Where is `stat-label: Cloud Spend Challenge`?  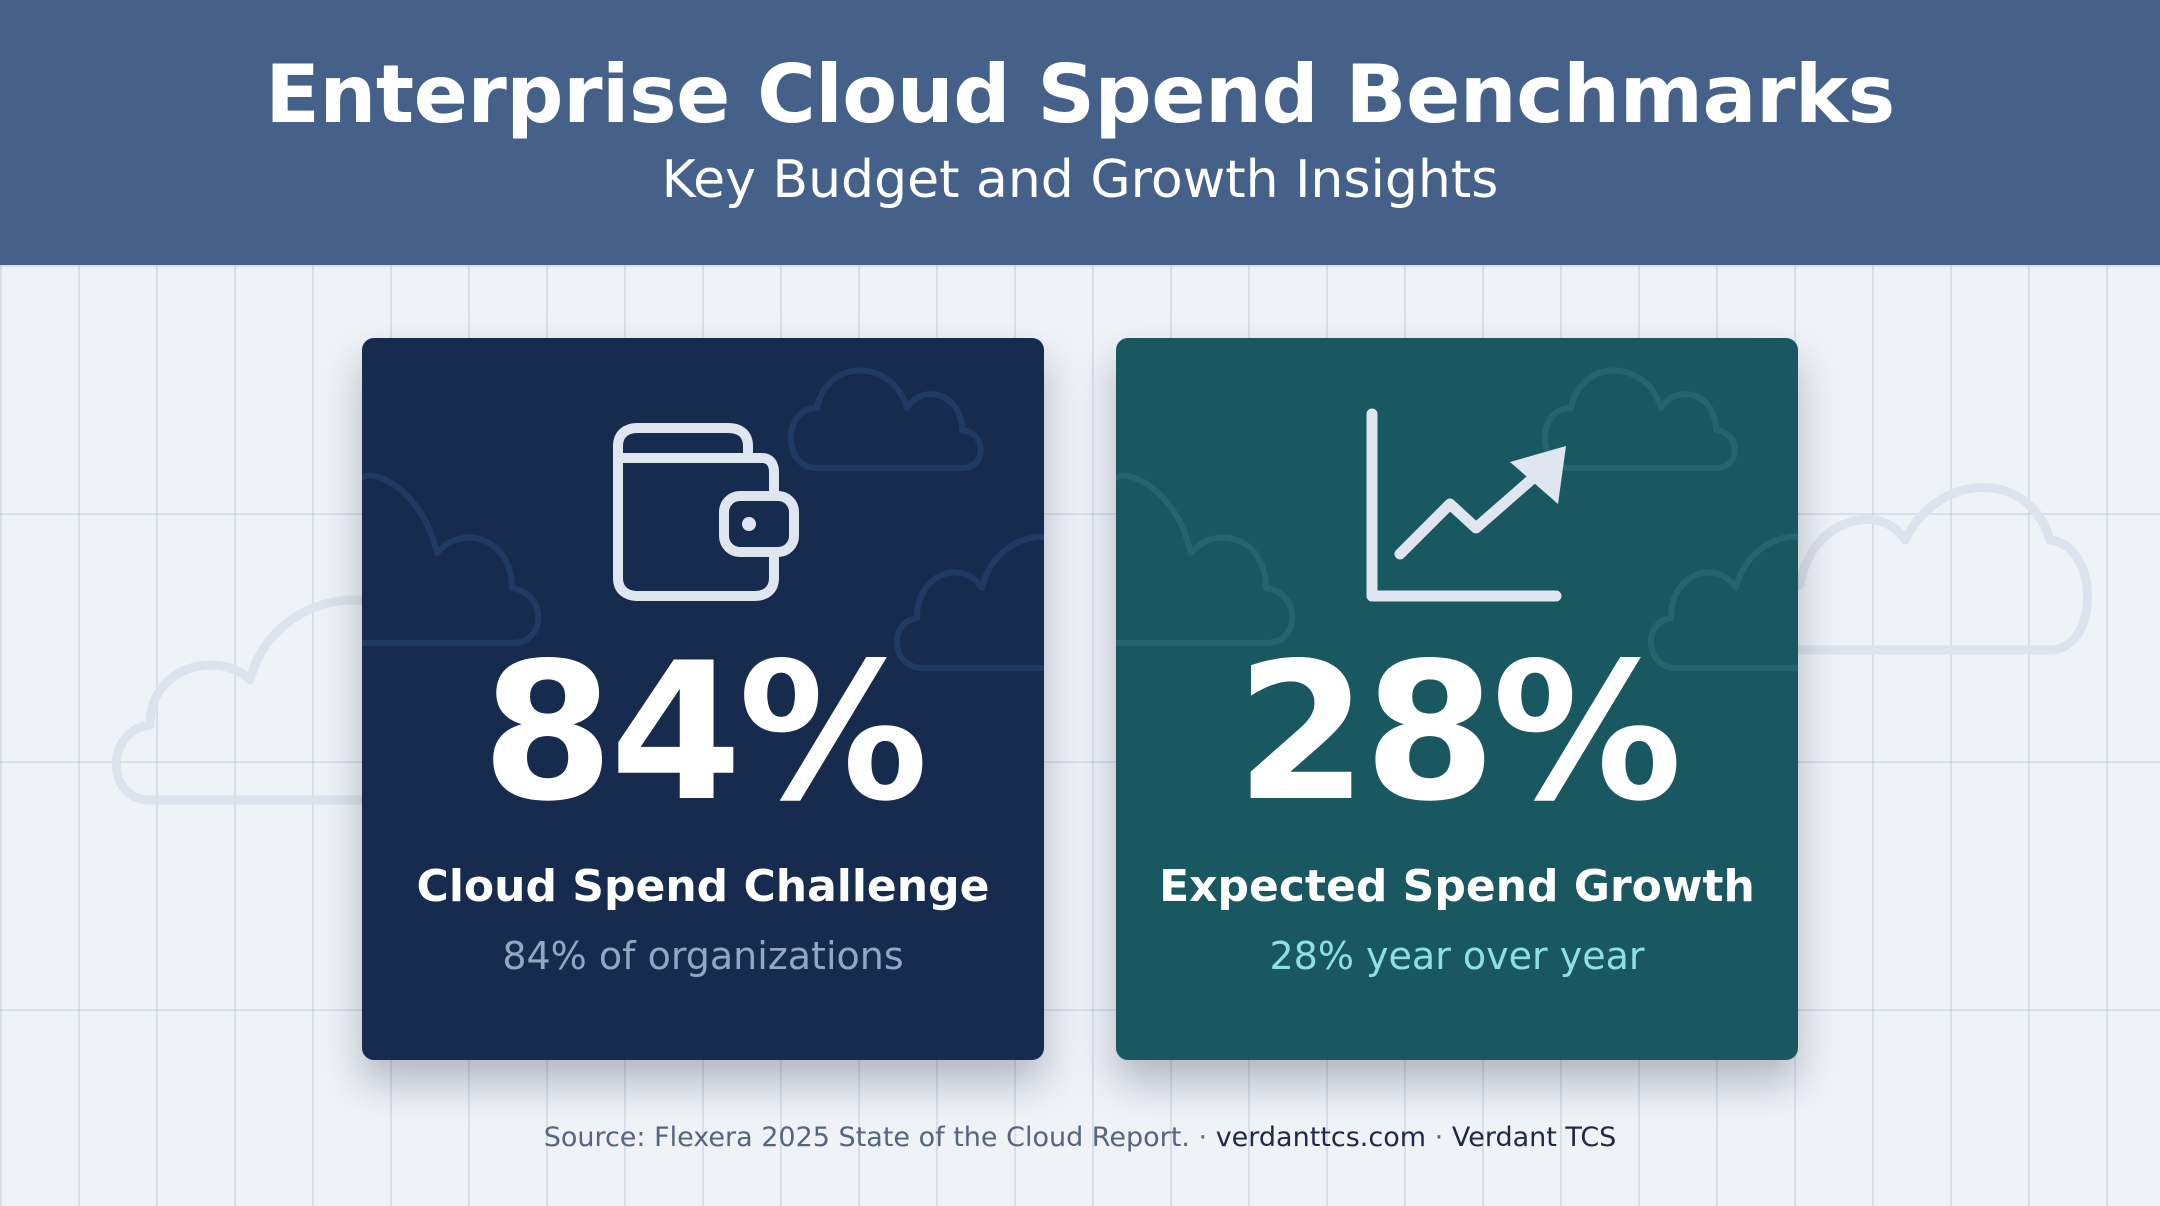 stat-label: Cloud Spend Challenge is located at coordinates (703, 886).